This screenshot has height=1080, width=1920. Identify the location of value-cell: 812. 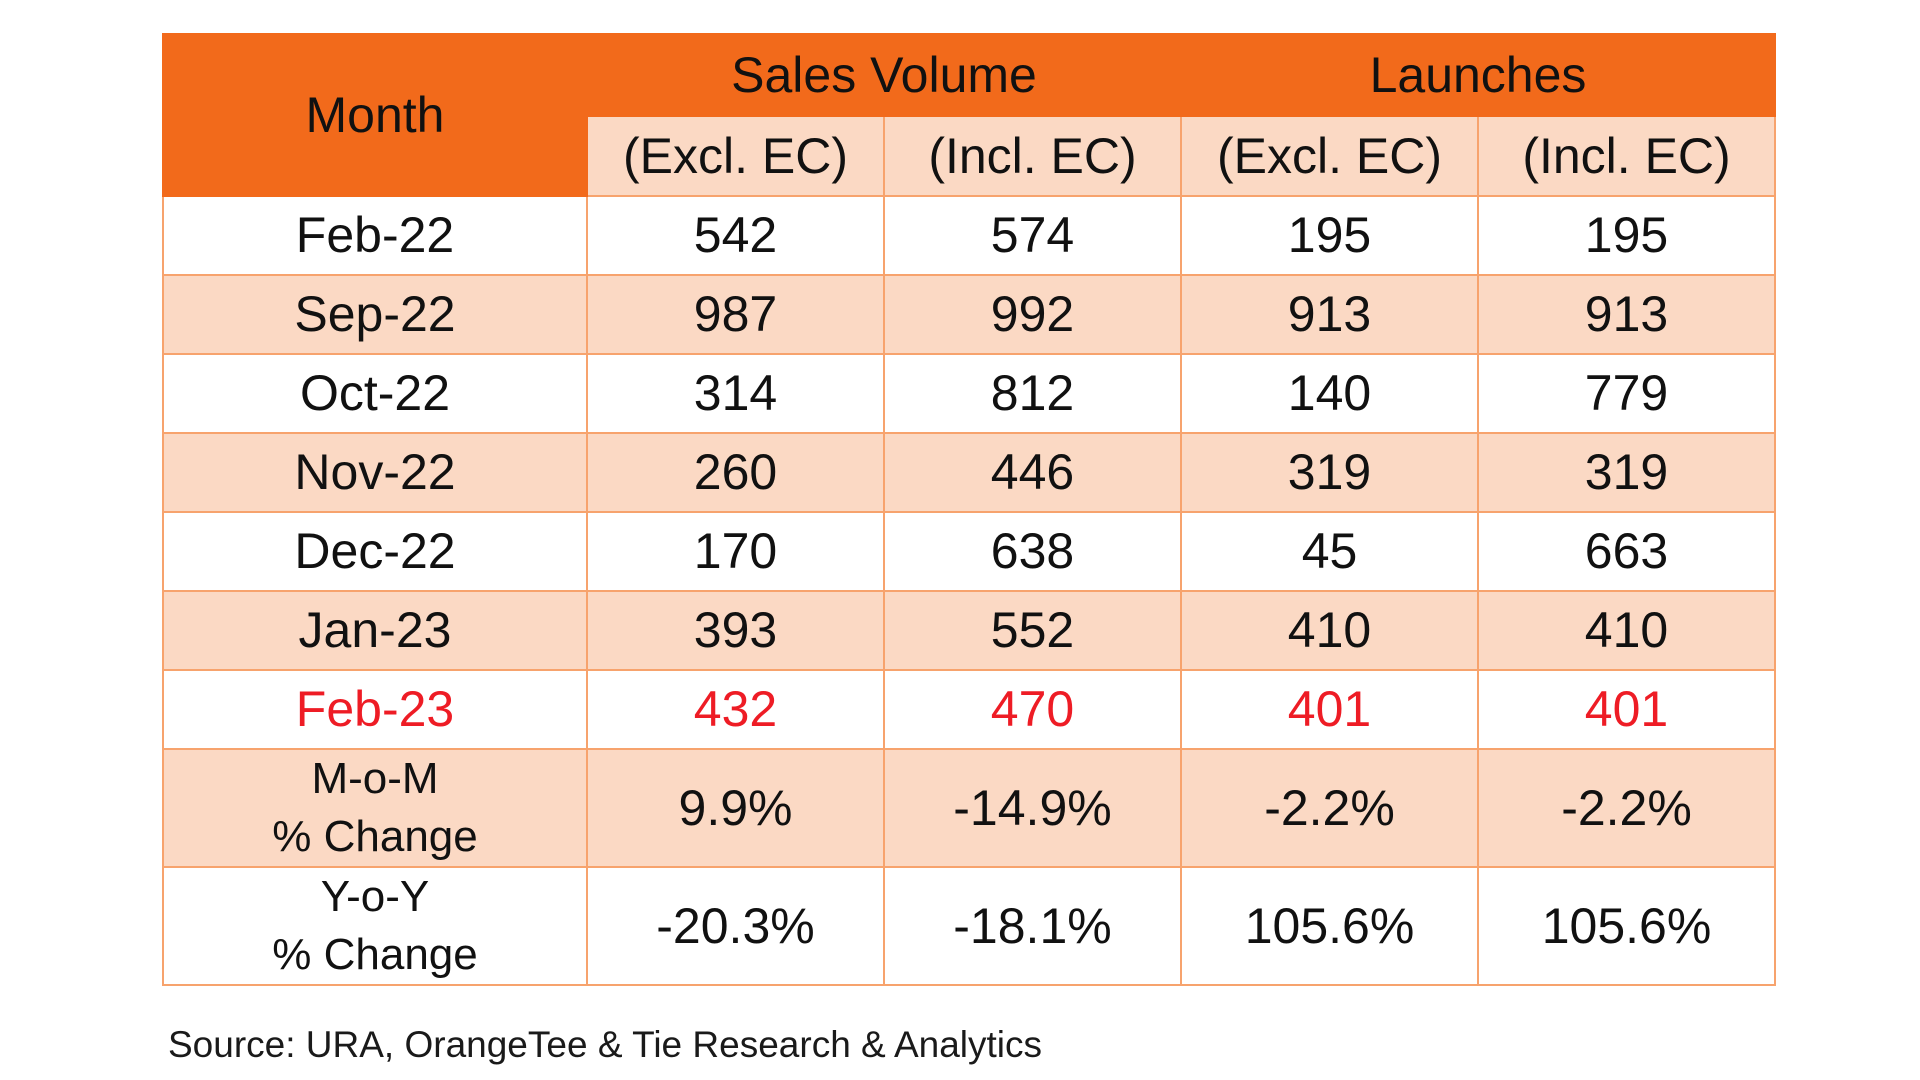
(1032, 393).